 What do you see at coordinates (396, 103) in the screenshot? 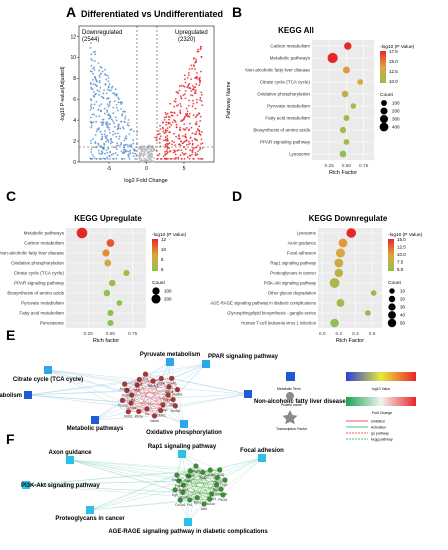
I see `size-legend-tick: 100` at bounding box center [396, 103].